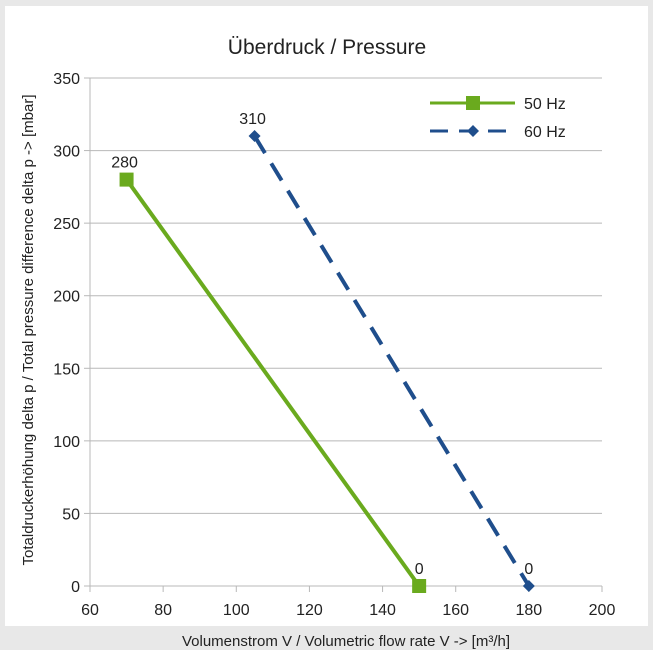 This screenshot has width=653, height=650. I want to click on x-tick-label: 80, so click(163, 610).